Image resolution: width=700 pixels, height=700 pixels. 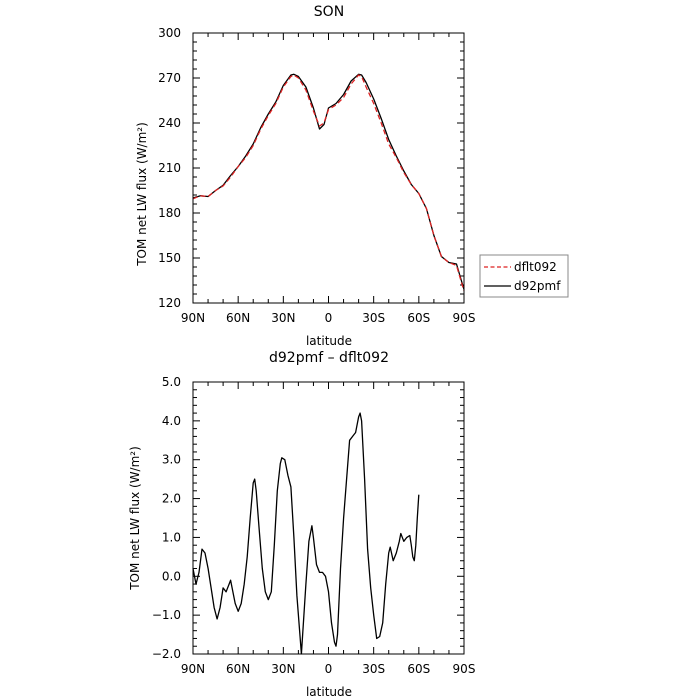 I want to click on top-chart-ylabel: TOM net LW flux (W/m²), so click(x=142, y=194).